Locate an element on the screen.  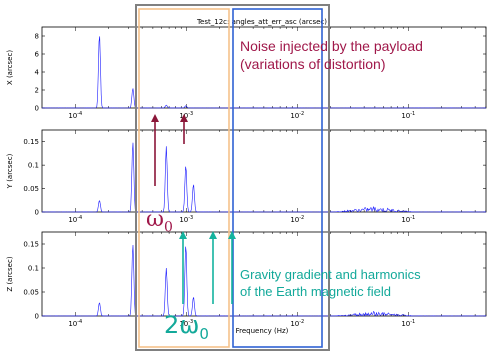
x-axis-label: Frequency (Hz) is located at coordinates (262, 331).